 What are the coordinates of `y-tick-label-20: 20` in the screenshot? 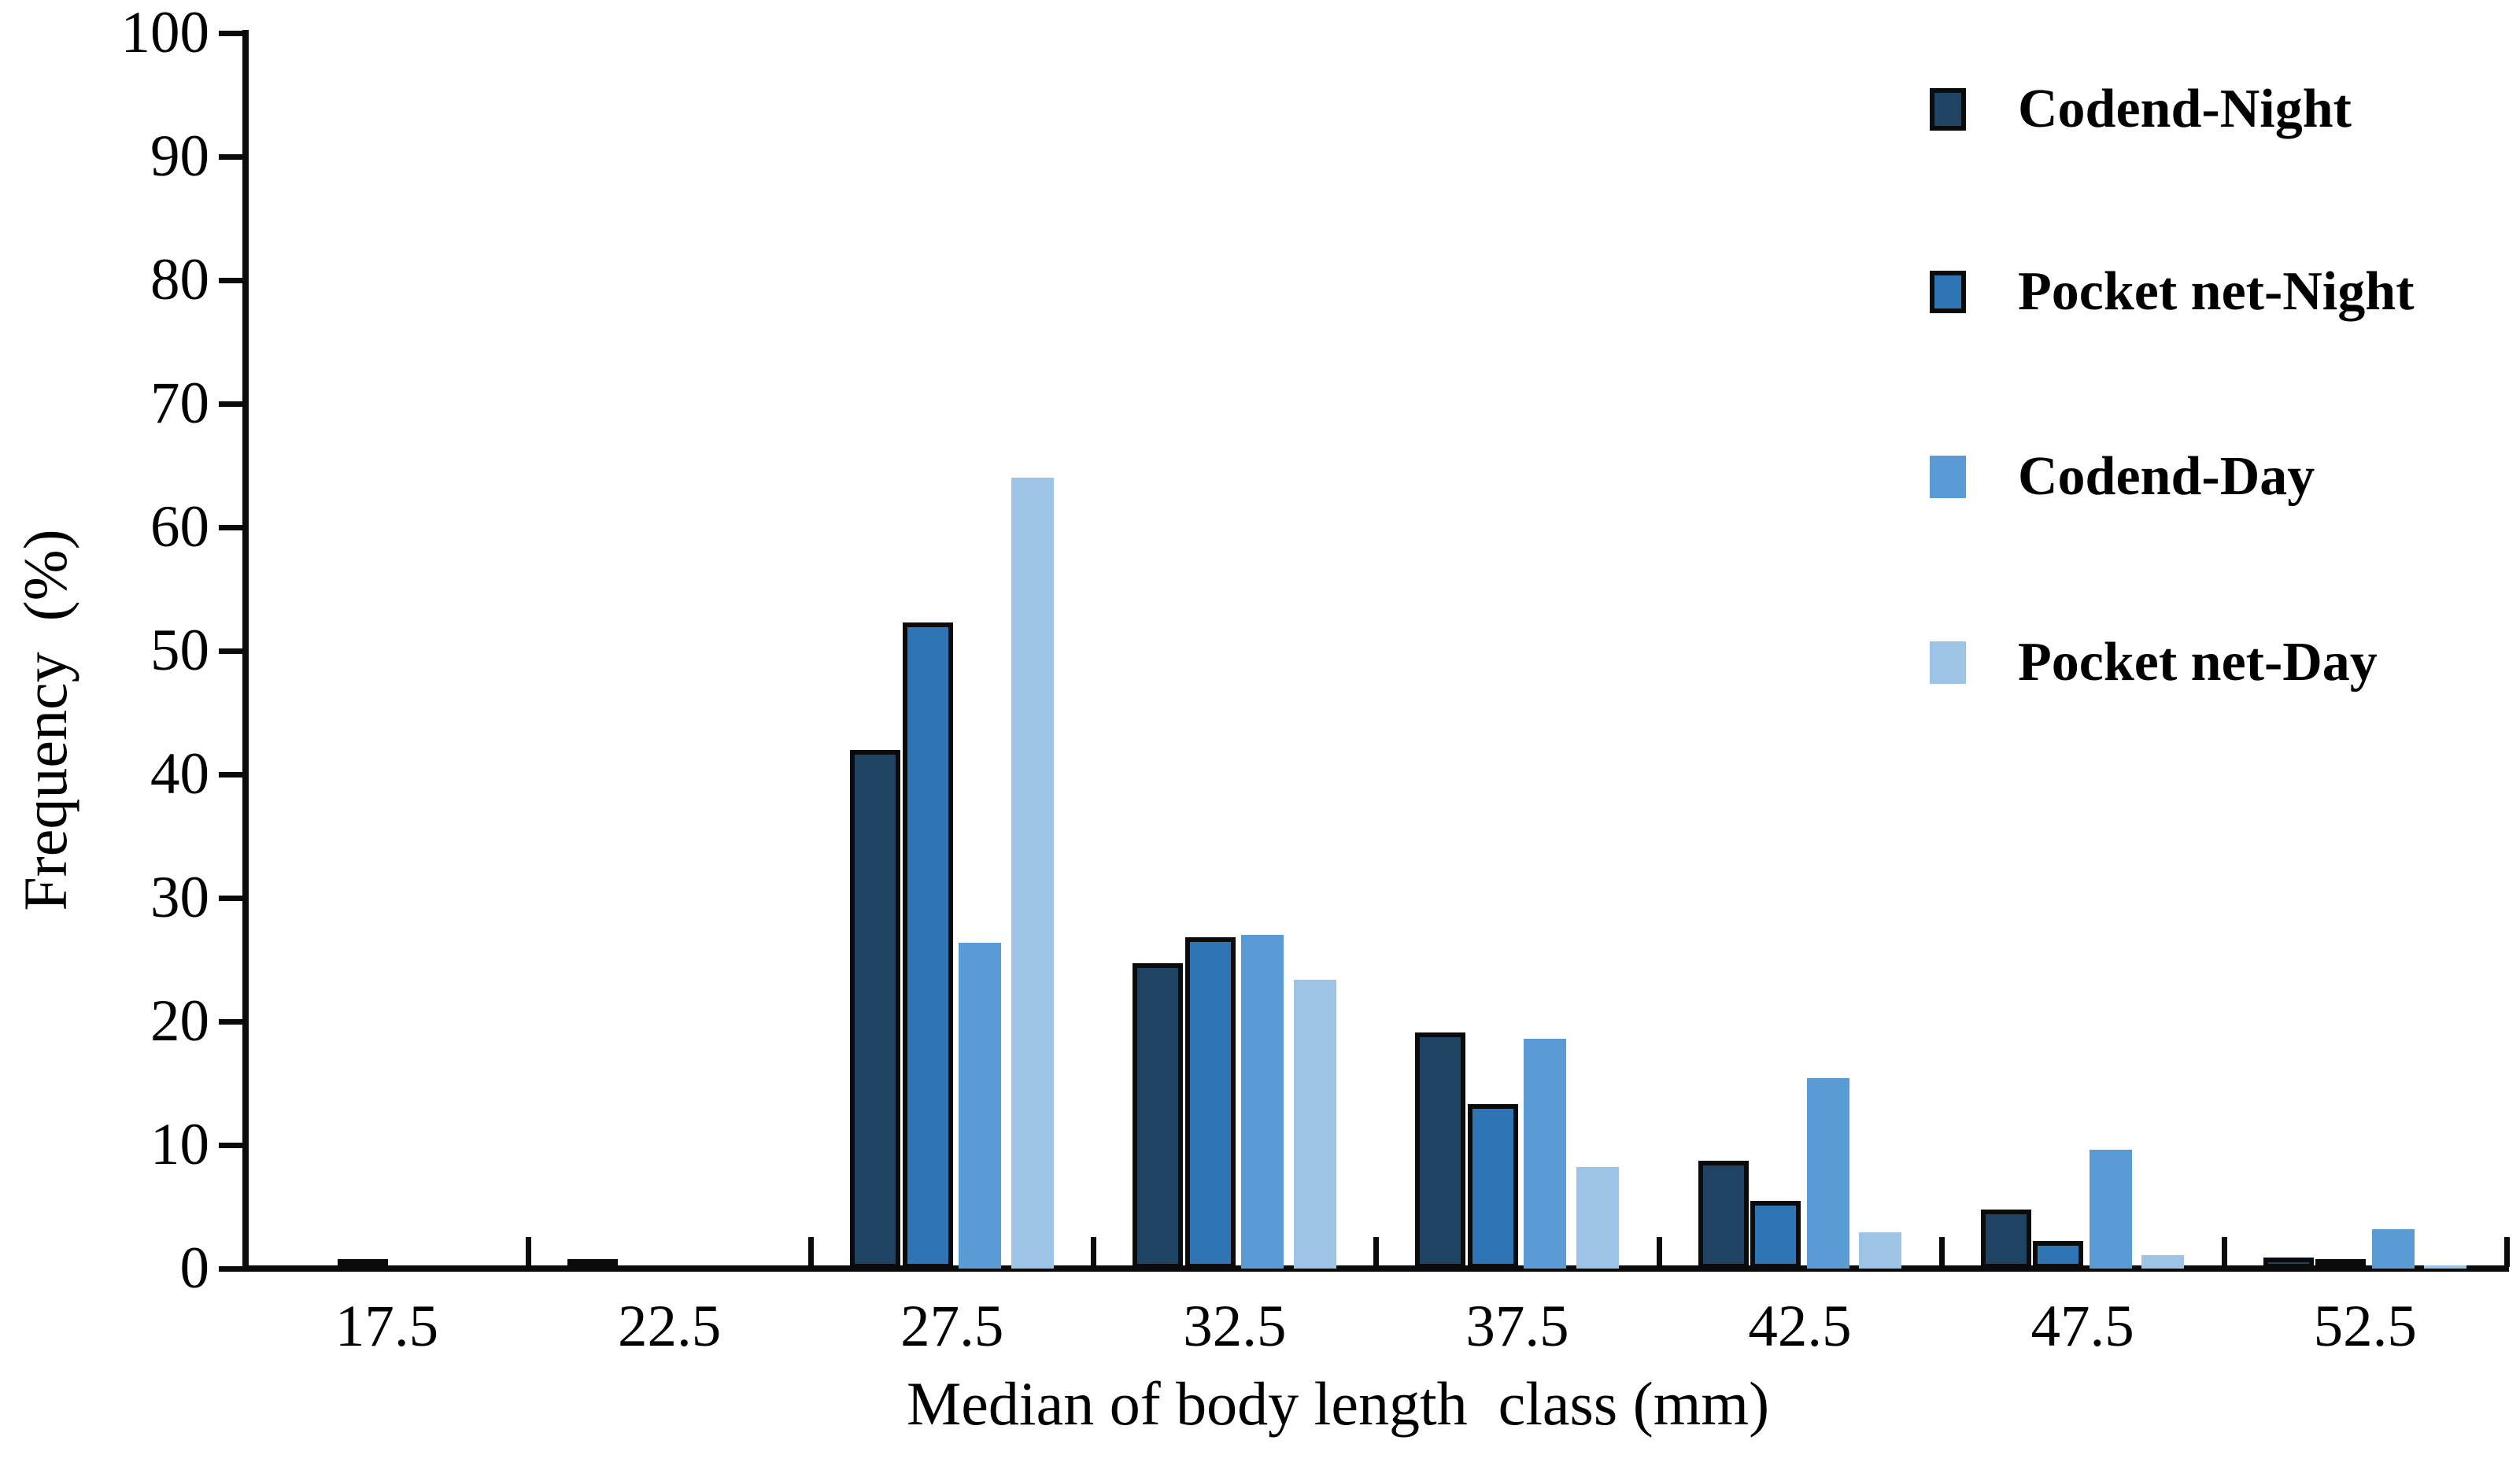 It's located at (179, 1021).